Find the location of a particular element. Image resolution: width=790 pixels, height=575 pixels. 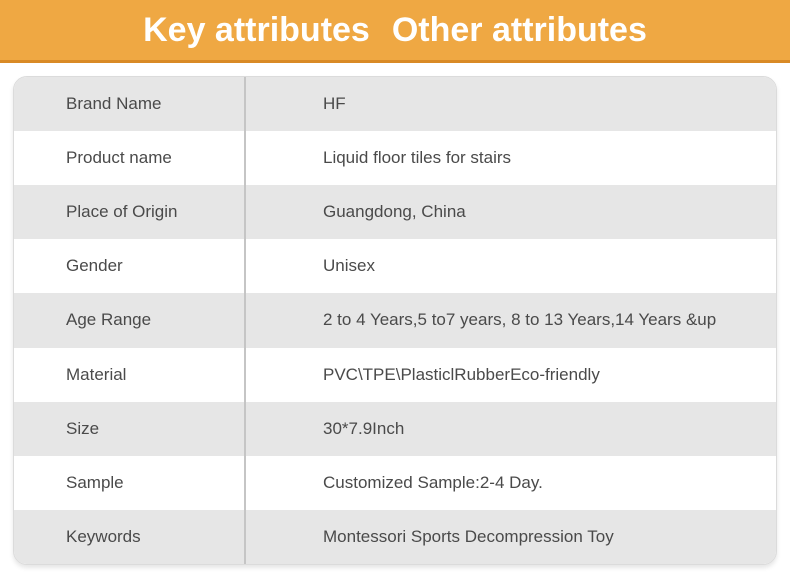

attribute-value: Guangdong, China is located at coordinates (394, 212).